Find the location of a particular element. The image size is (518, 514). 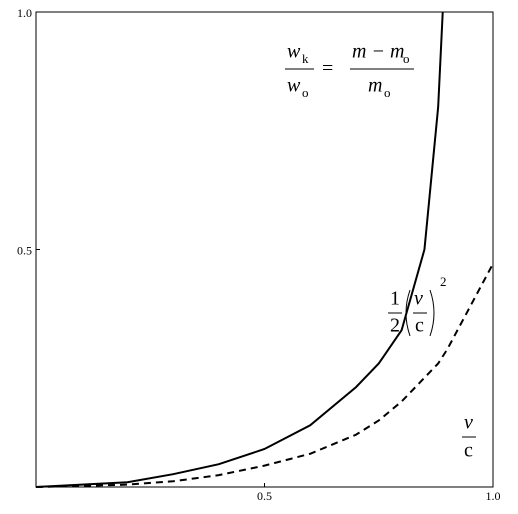

y-tick-label: 1.0 is located at coordinates (24, 13).